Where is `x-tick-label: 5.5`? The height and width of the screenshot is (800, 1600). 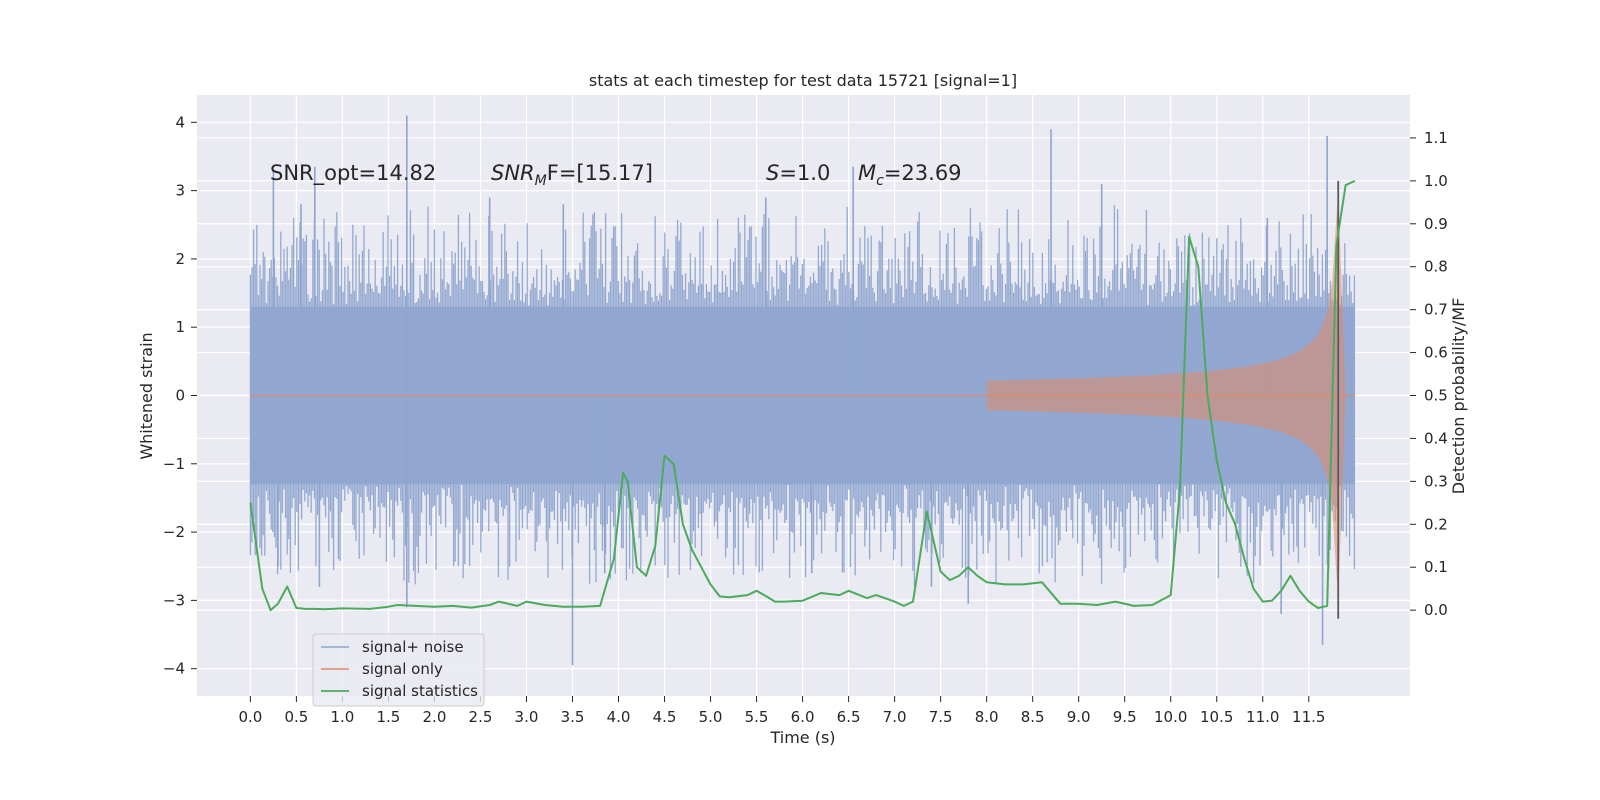 x-tick-label: 5.5 is located at coordinates (757, 717).